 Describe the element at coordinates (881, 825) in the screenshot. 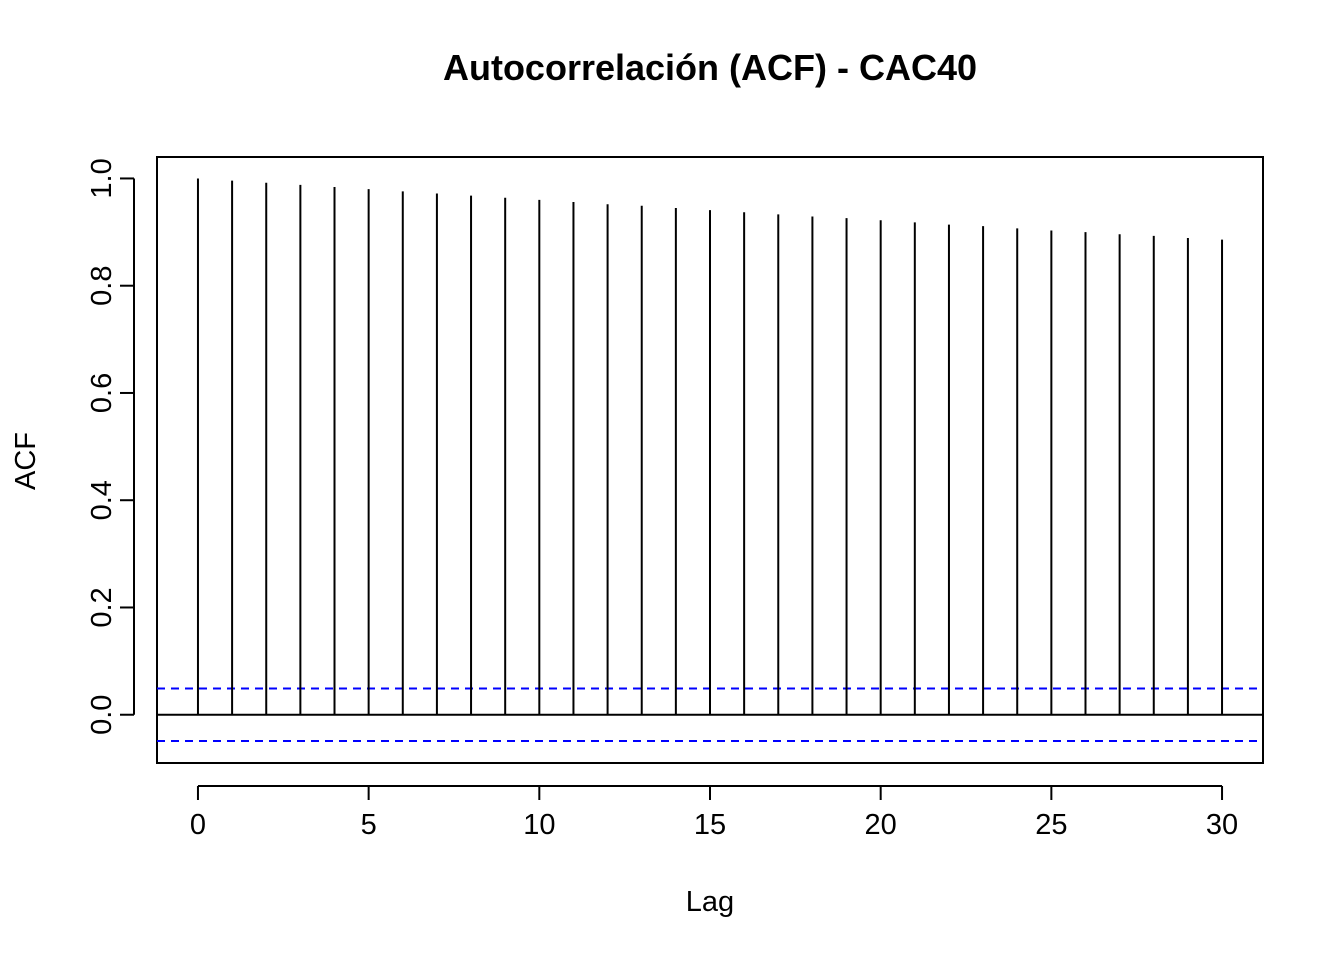

I see `x-tick-label: 20` at that location.